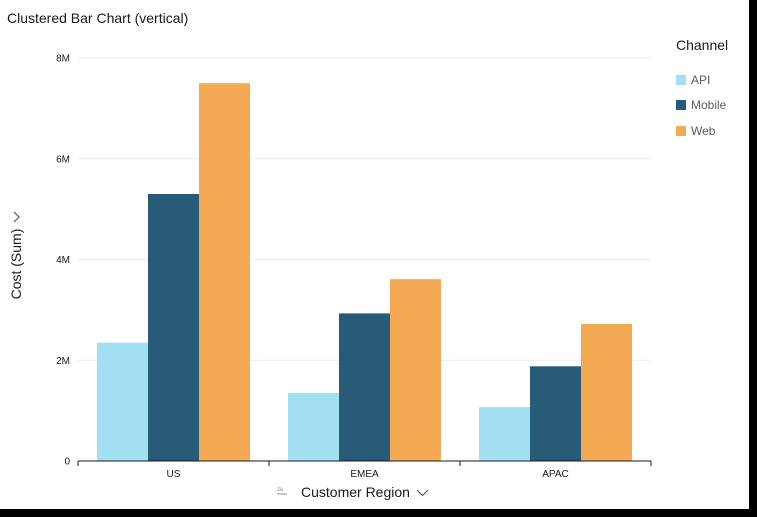 The height and width of the screenshot is (517, 757). I want to click on legend: Channel API Mobile Web, so click(702, 90).